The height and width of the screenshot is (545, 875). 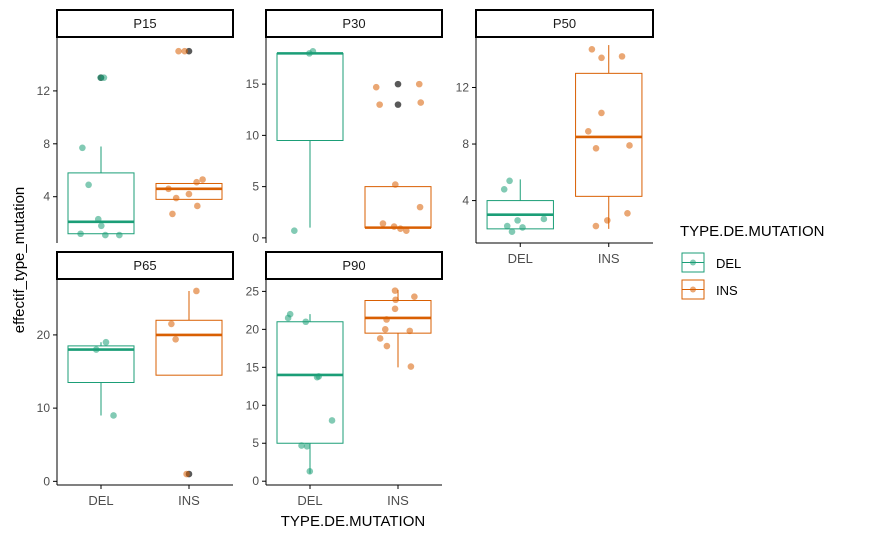 I want to click on legend-key-del: DEL, so click(x=711, y=262).